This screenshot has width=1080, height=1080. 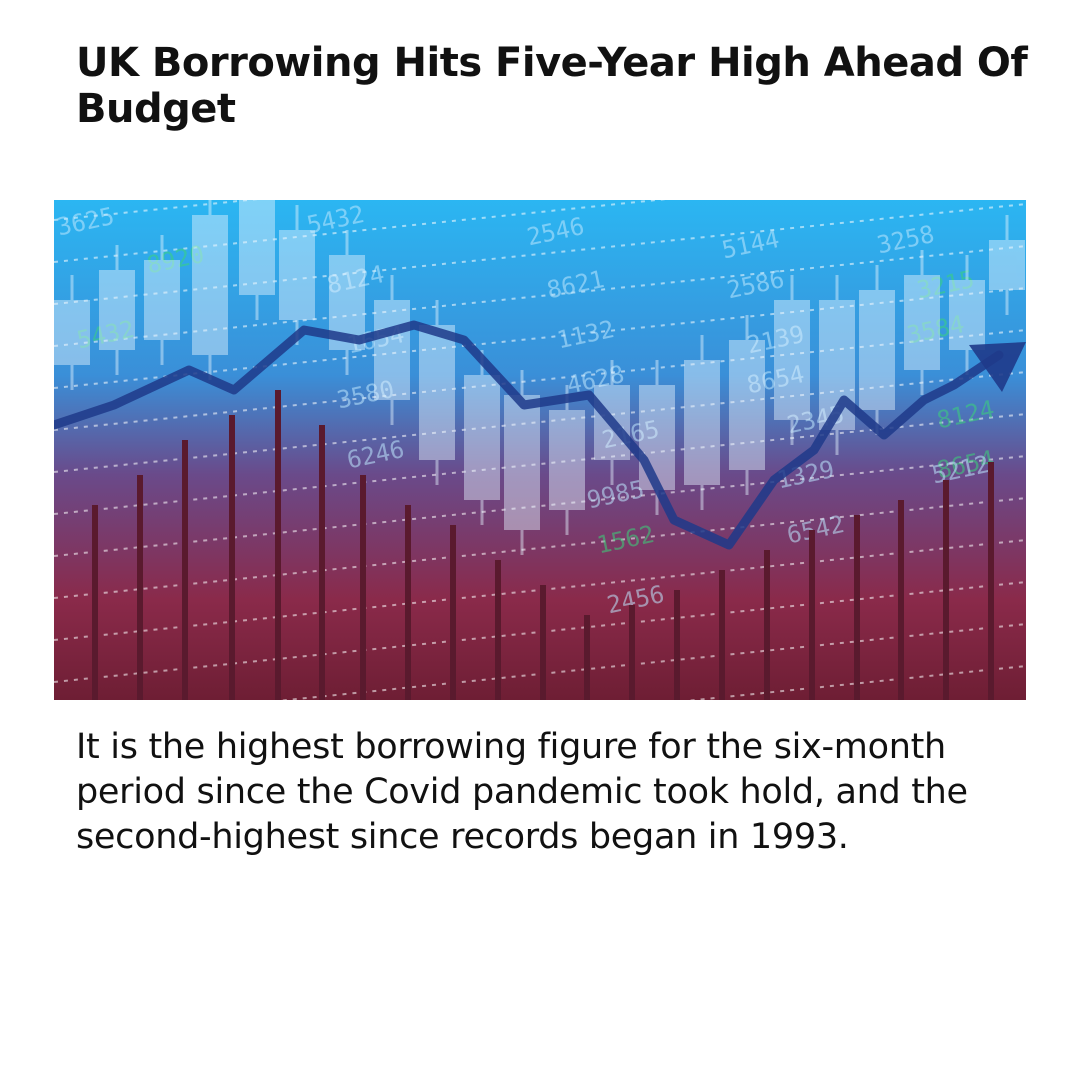 I want to click on trend-arrowhead, so click(x=997, y=367).